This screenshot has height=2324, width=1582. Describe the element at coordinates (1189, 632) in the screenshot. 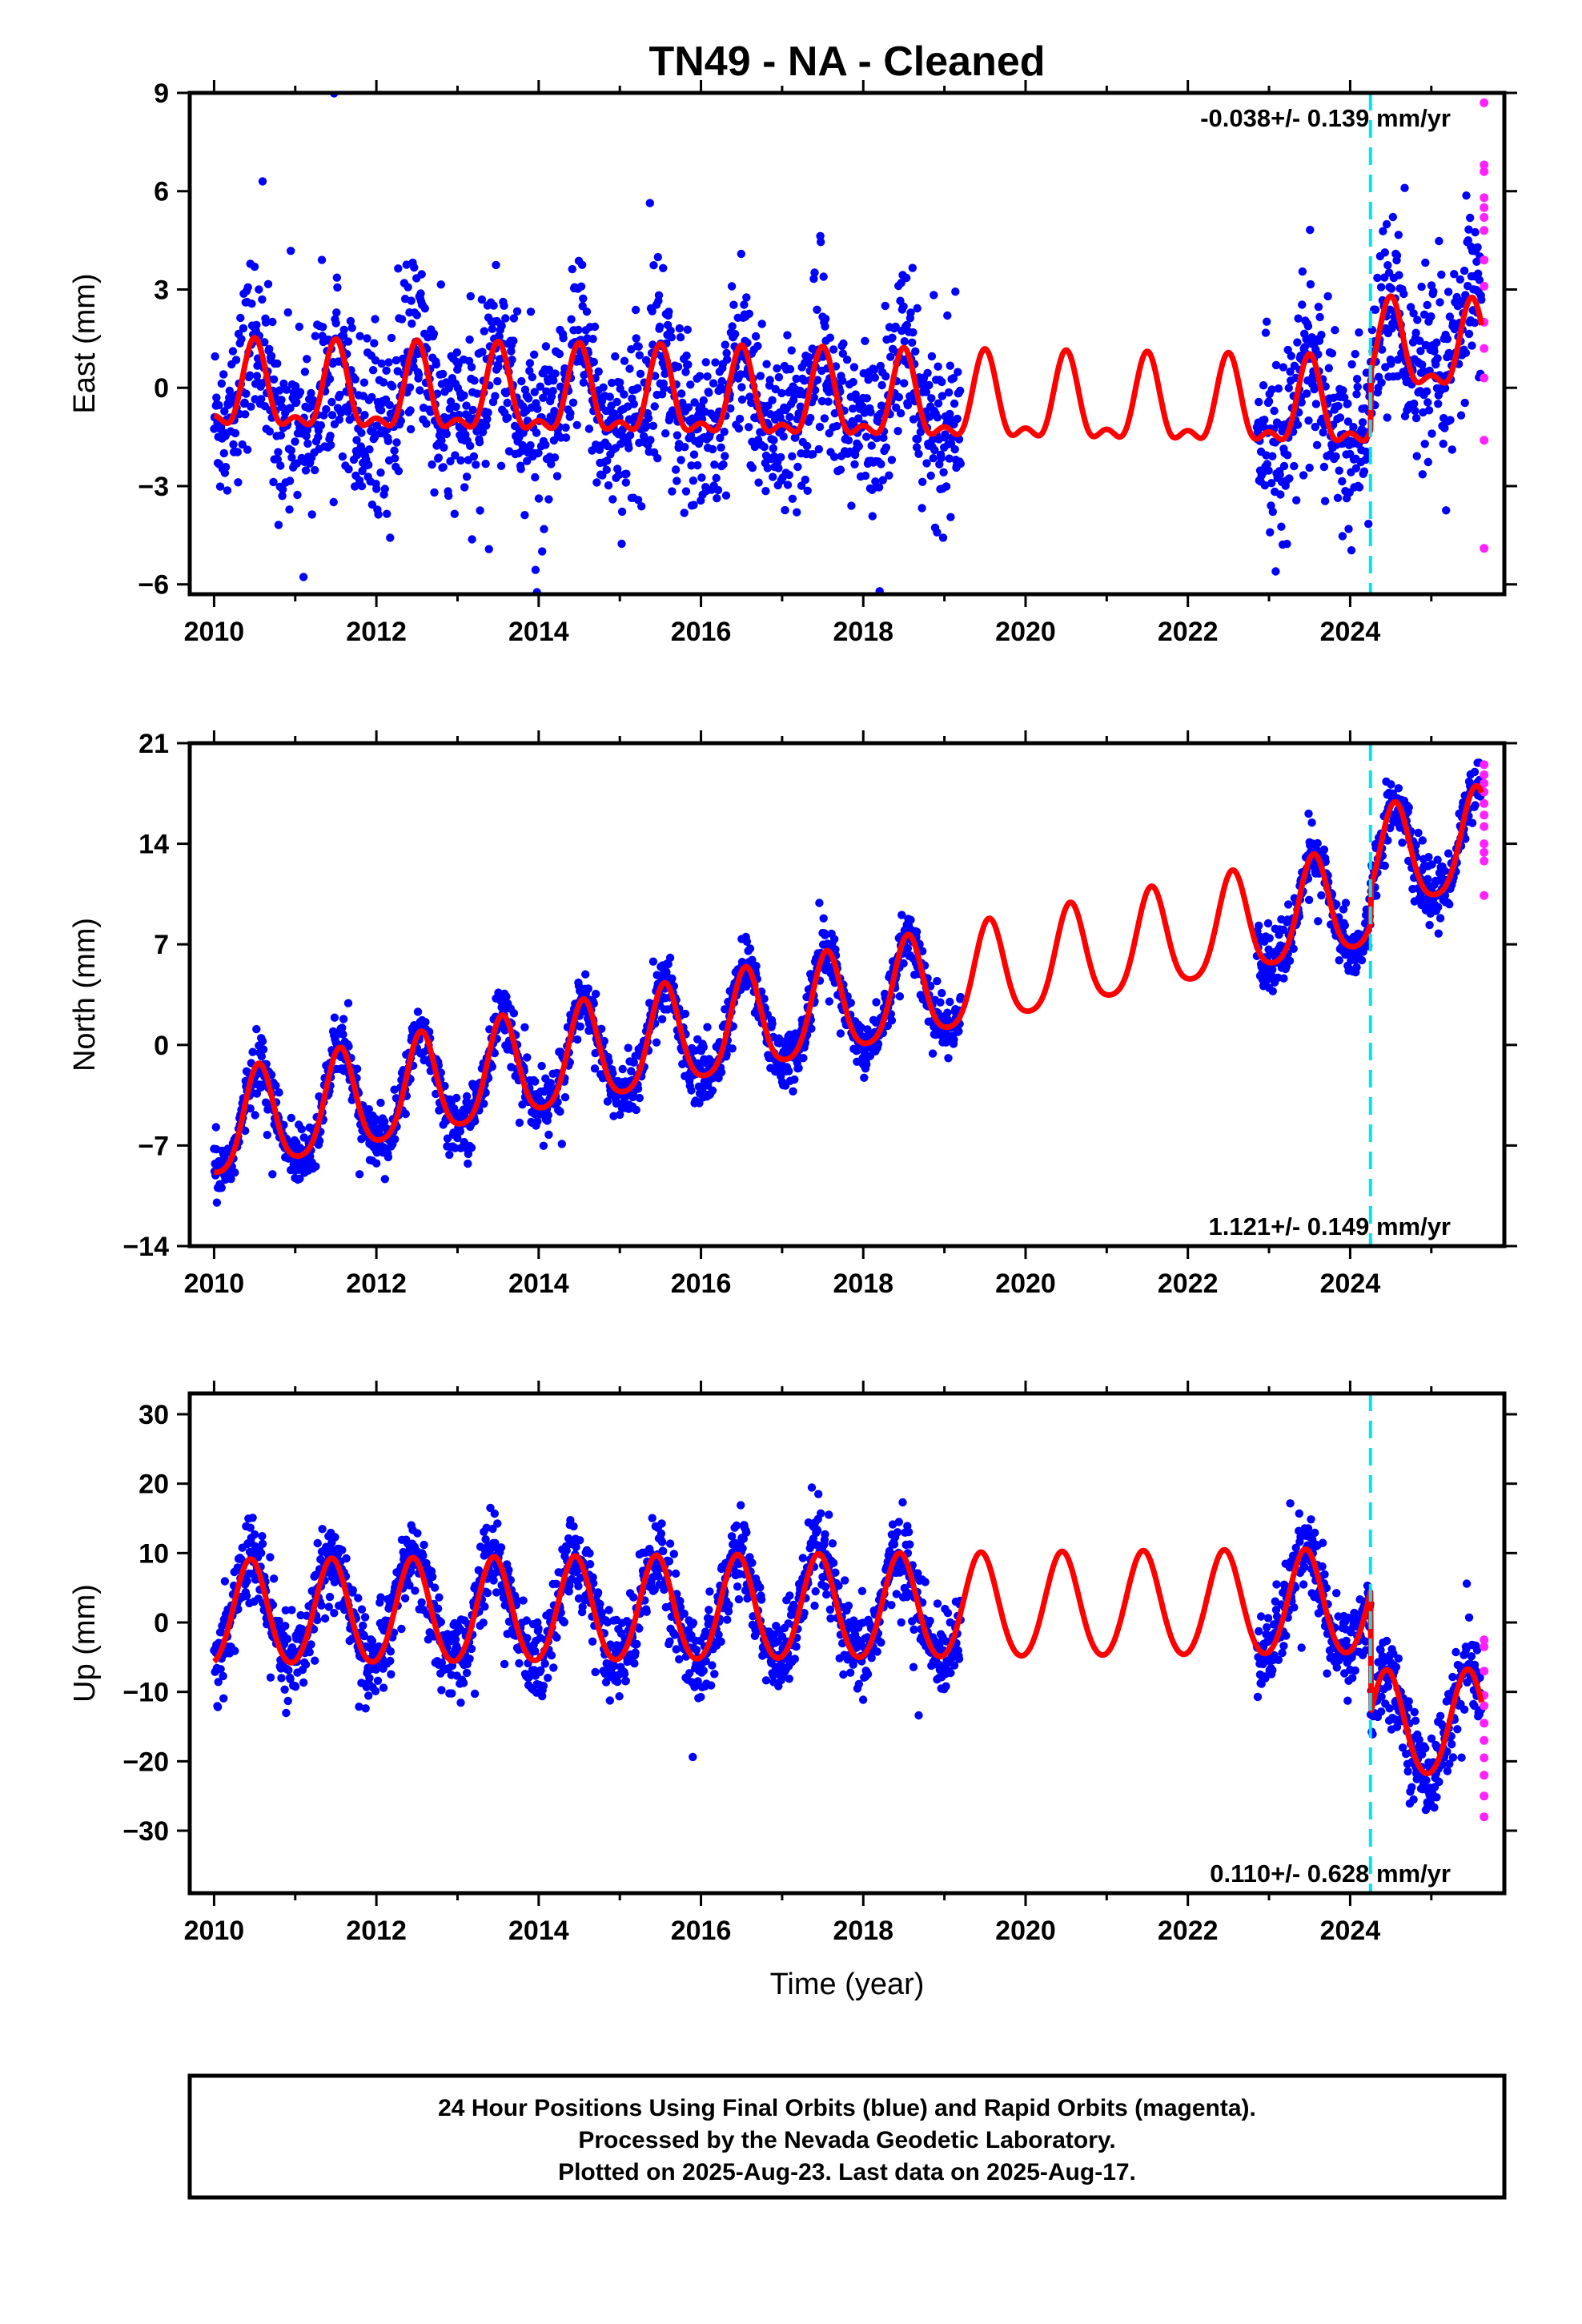

I see `x-tick-label: 2022` at that location.